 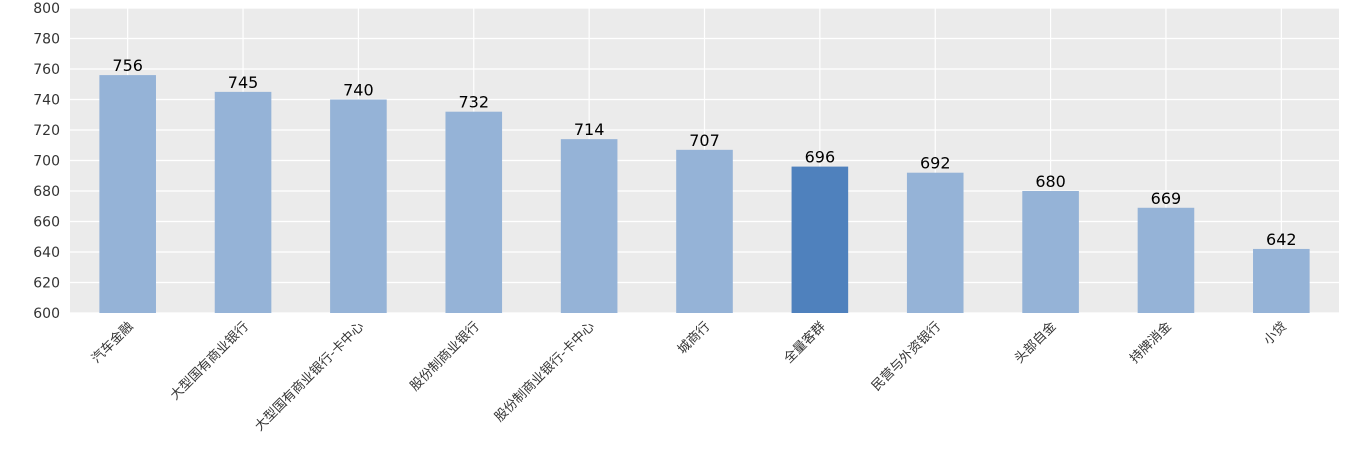 I want to click on x-tick-label: 持牌消金, so click(x=1151, y=343).